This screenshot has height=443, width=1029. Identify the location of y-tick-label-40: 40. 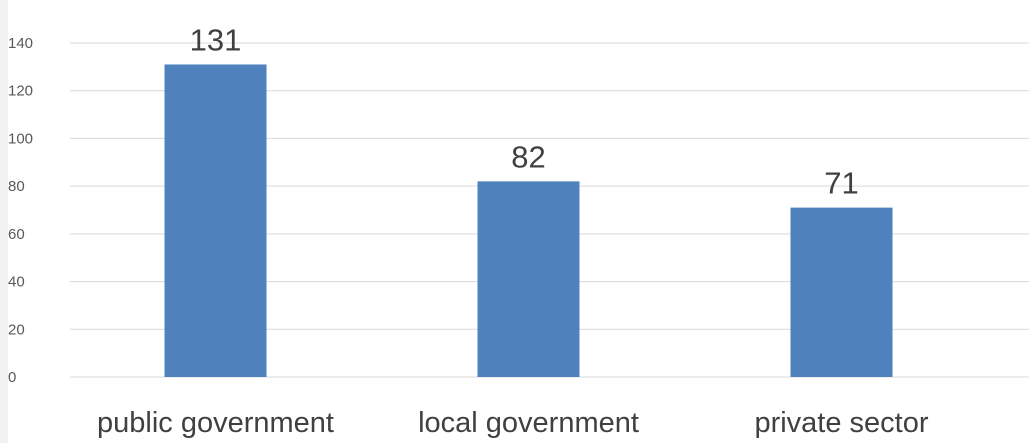
(16, 282).